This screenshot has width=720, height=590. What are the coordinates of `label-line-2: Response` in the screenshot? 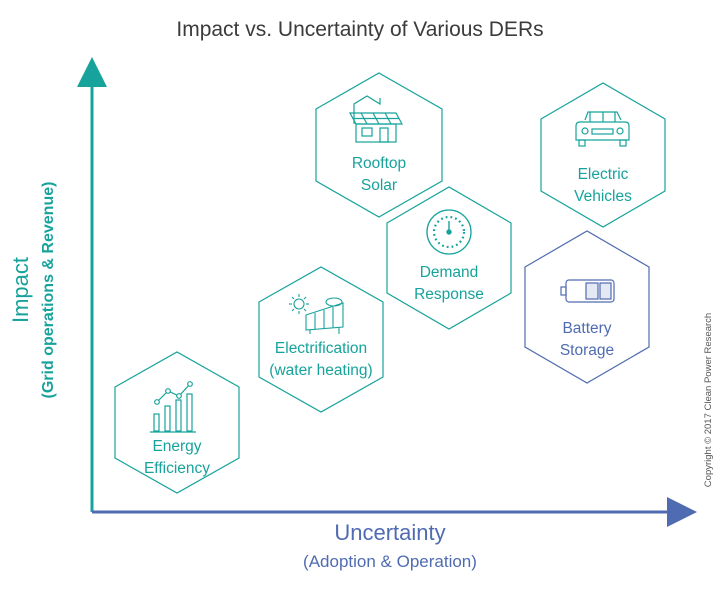 It's located at (449, 294).